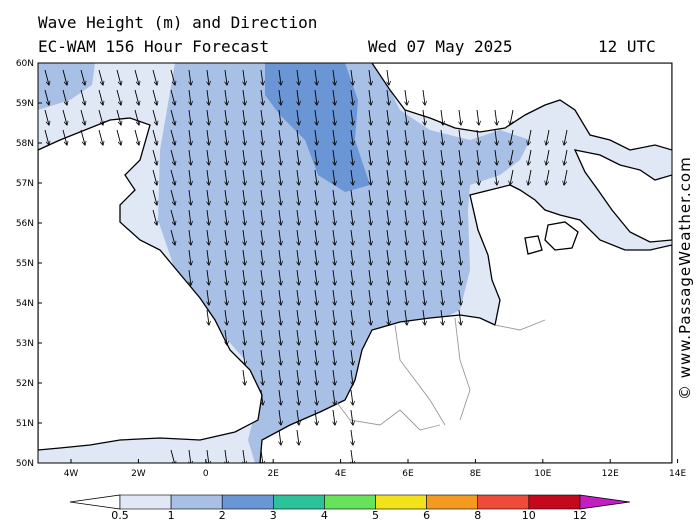 This screenshot has height=525, width=700. I want to click on lat-label: 53N, so click(25, 344).